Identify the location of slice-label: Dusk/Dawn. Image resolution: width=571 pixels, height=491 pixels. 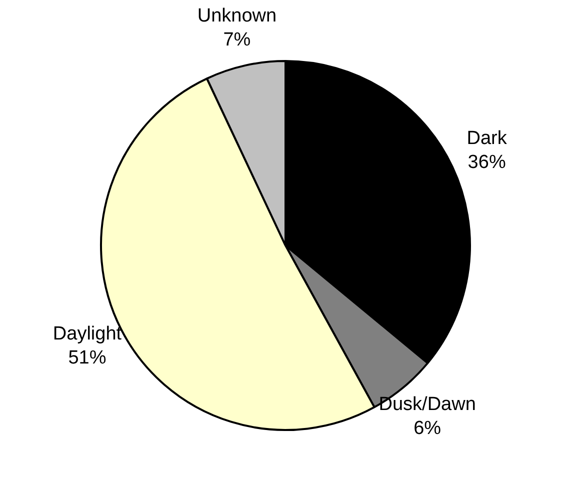
(427, 405).